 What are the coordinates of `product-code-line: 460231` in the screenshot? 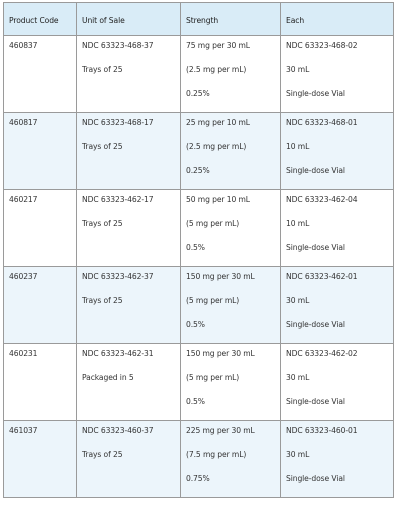 It's located at (23, 353).